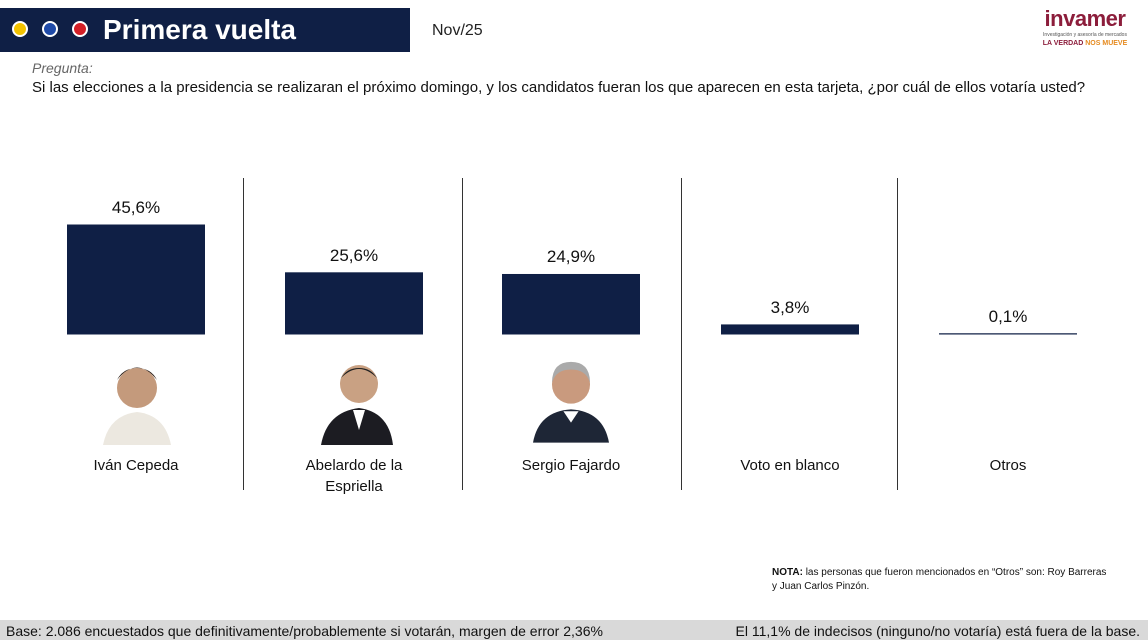 The height and width of the screenshot is (640, 1148). What do you see at coordinates (787, 572) in the screenshot?
I see `note-label: NOTA:` at bounding box center [787, 572].